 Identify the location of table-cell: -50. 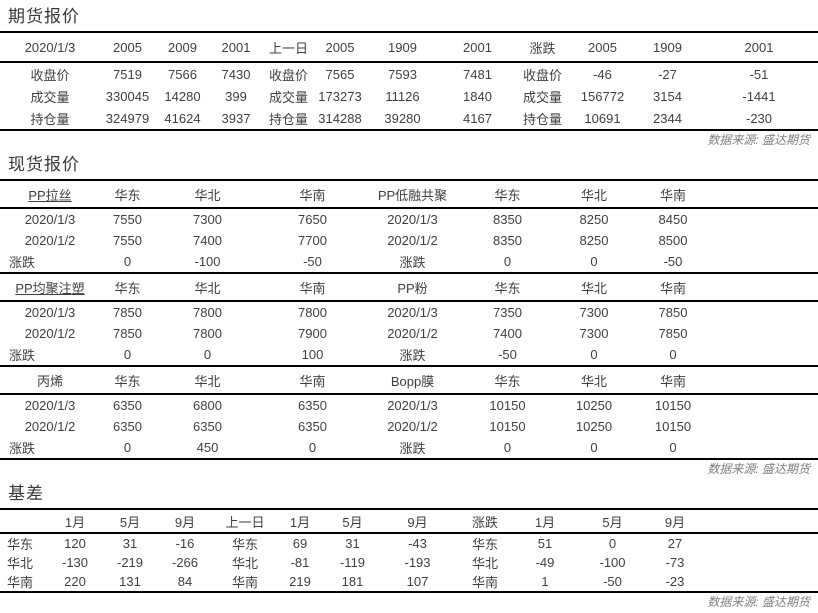
(612, 581).